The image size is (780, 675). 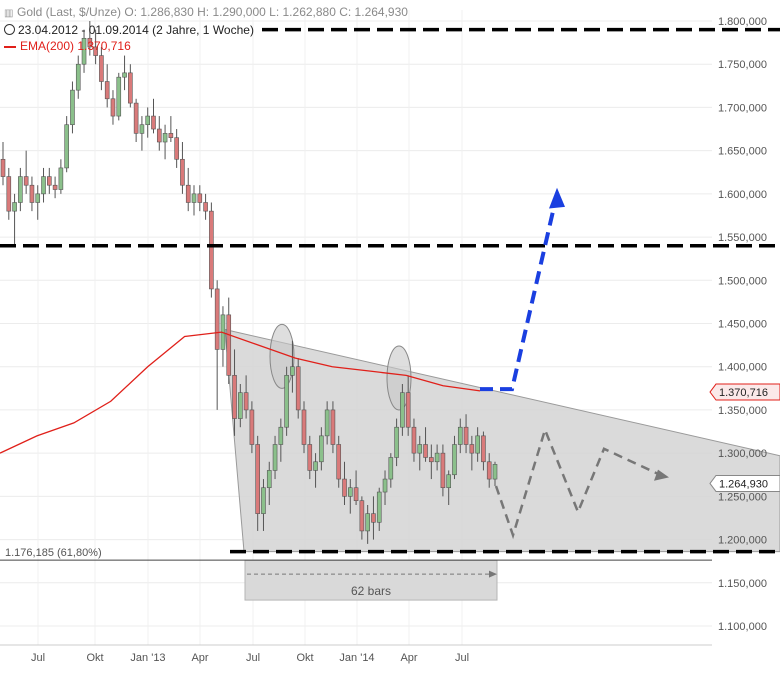 What do you see at coordinates (742, 411) in the screenshot?
I see `y-tick-label: 1.350,000` at bounding box center [742, 411].